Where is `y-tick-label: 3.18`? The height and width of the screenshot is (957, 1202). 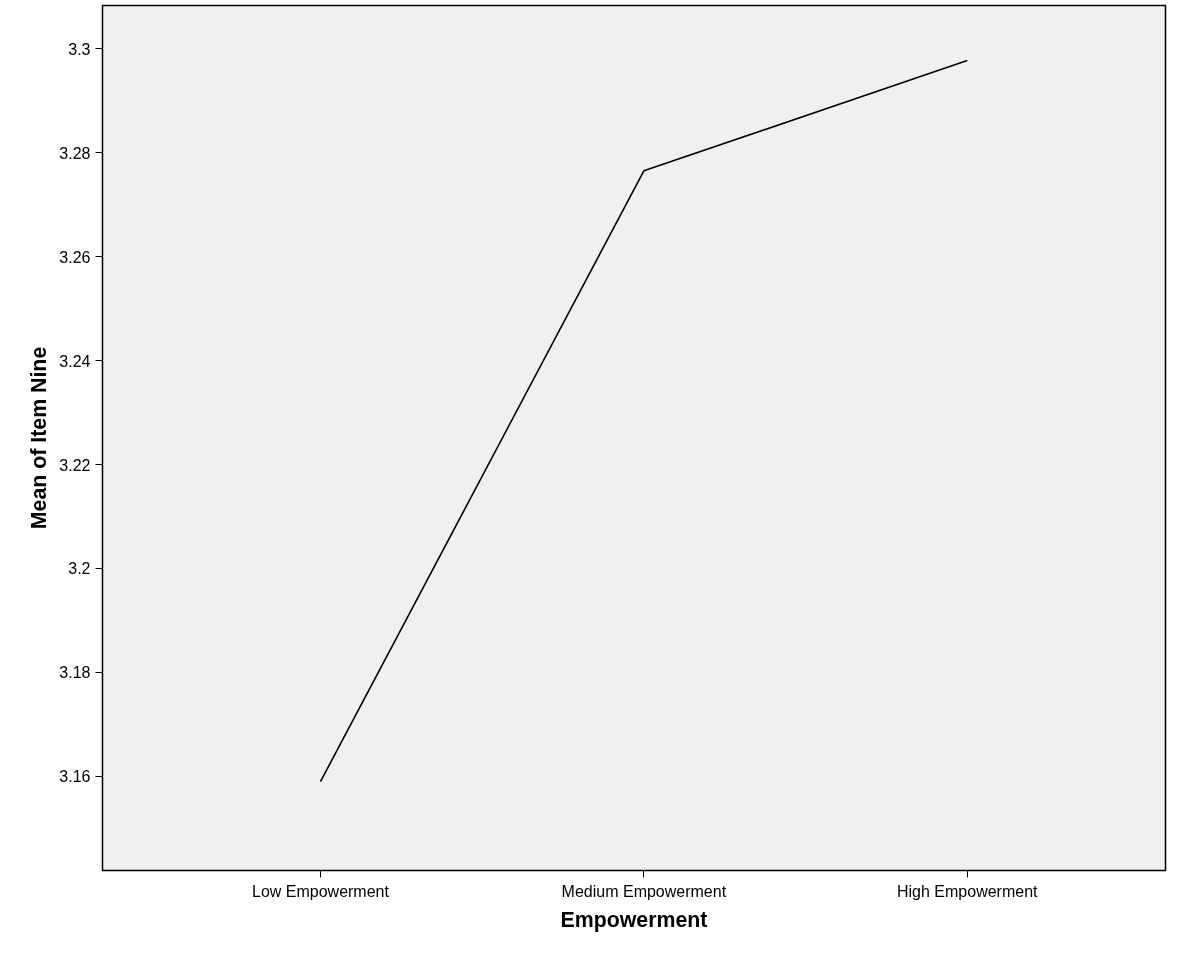 y-tick-label: 3.18 is located at coordinates (75, 673).